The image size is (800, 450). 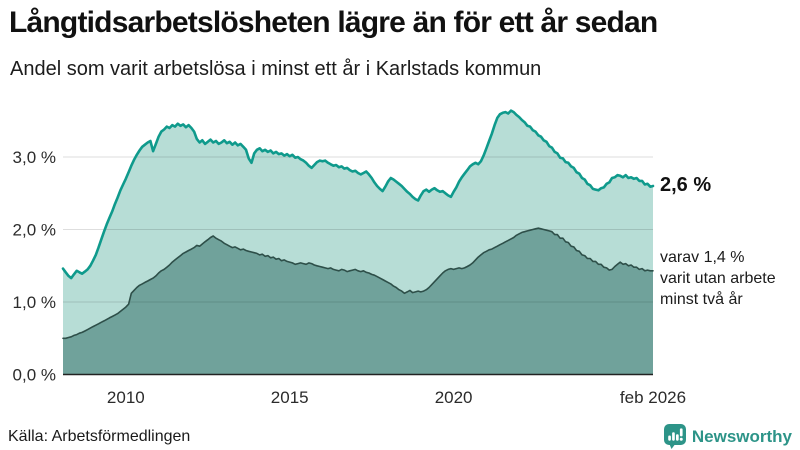 I want to click on source-credit: Källa: Arbetsförmedlingen, so click(x=99, y=436).